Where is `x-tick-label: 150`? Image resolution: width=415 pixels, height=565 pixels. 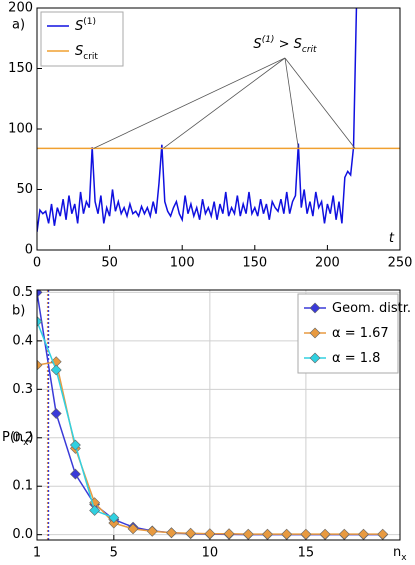 x-tick-label: 150 is located at coordinates (254, 263).